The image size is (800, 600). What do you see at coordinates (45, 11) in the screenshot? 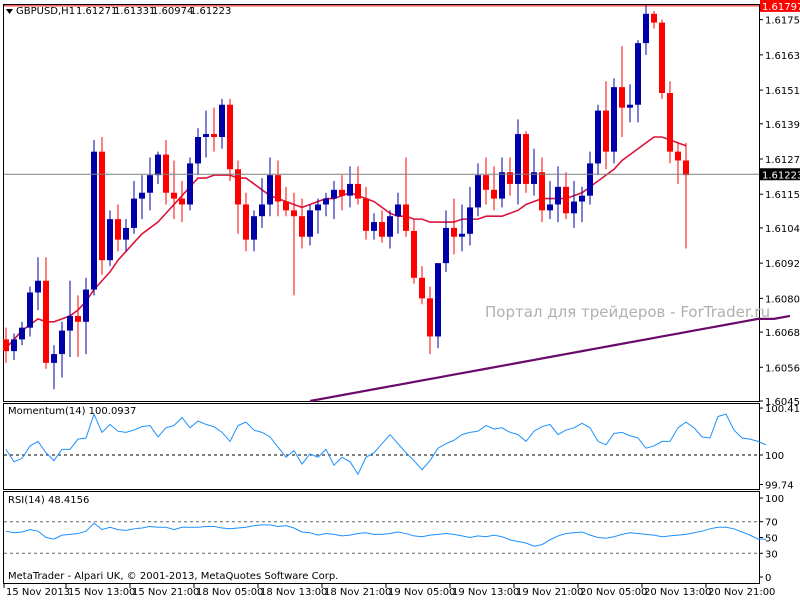
I see `chart-header-symbol: GBPUSD,H1` at bounding box center [45, 11].